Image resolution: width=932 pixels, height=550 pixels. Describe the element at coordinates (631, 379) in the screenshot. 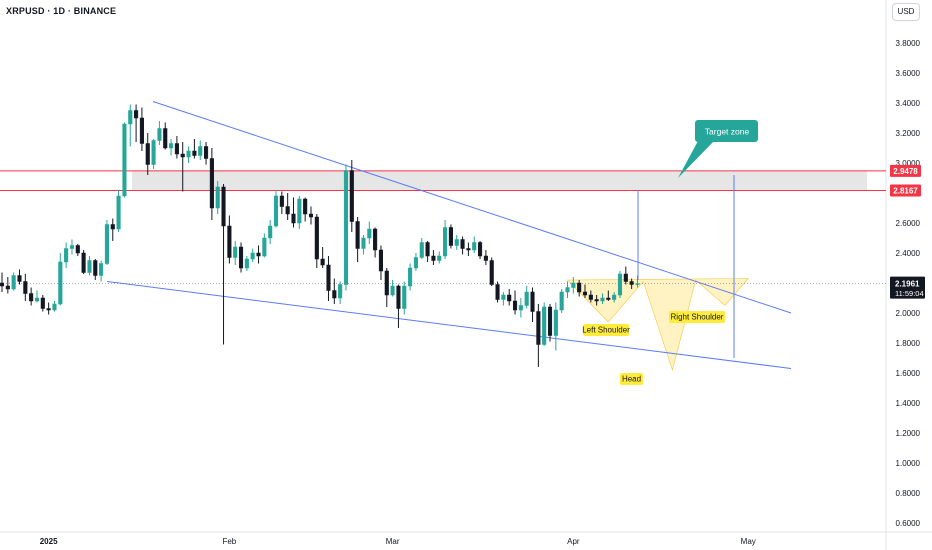

I see `head-label-bg` at that location.